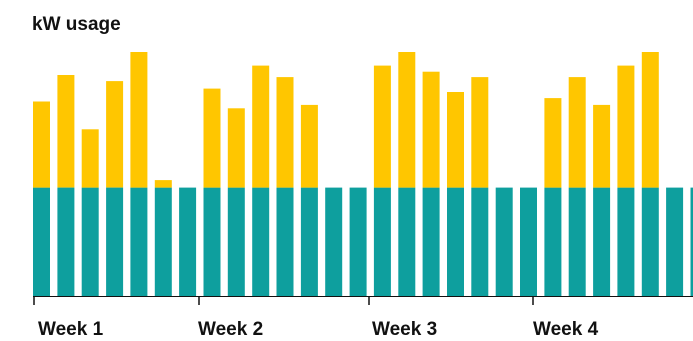 This screenshot has height=341, width=693. Describe the element at coordinates (431, 129) in the screenshot. I see `peak-bar-W3D3` at that location.